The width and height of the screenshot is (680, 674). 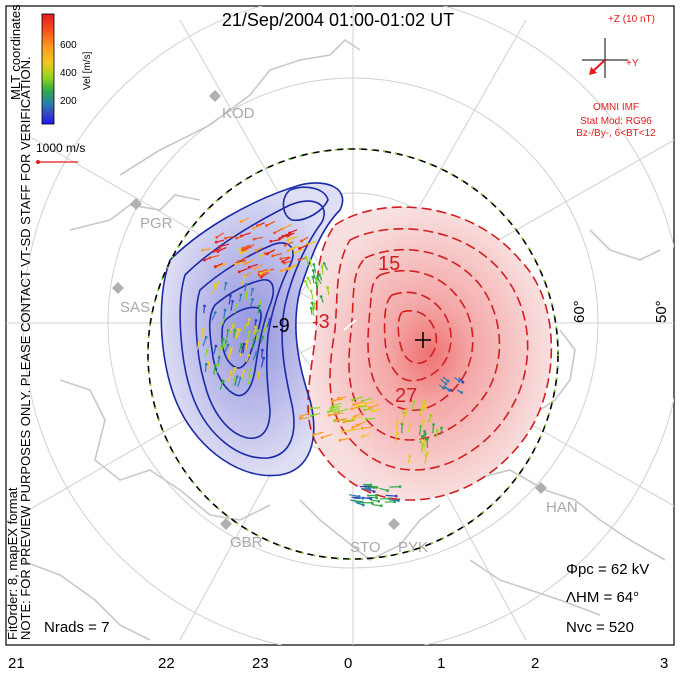 I want to click on velocity-scale-dot, so click(x=38, y=162).